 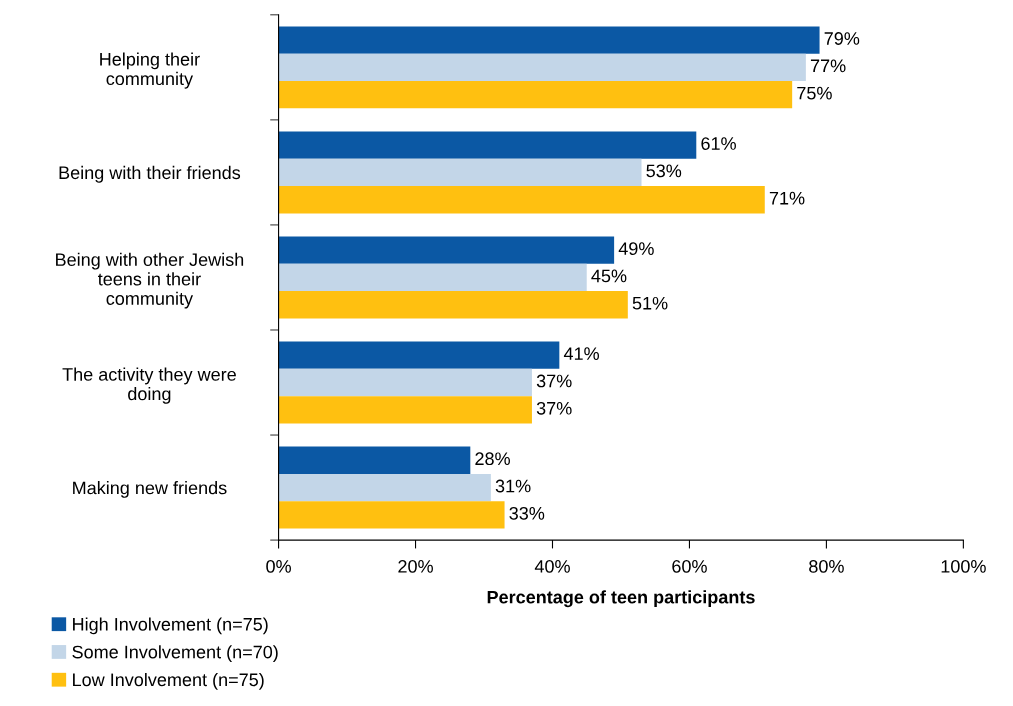 I want to click on legend-label: High Involvement (n=75), so click(x=170, y=626).